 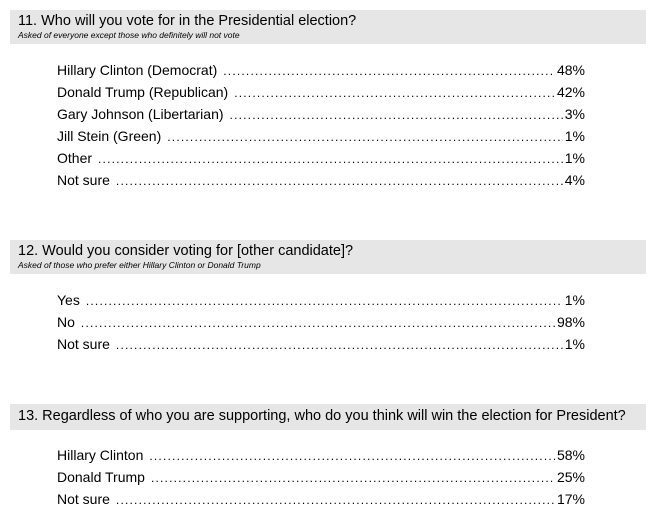 I want to click on response-value: 4%, so click(x=574, y=180).